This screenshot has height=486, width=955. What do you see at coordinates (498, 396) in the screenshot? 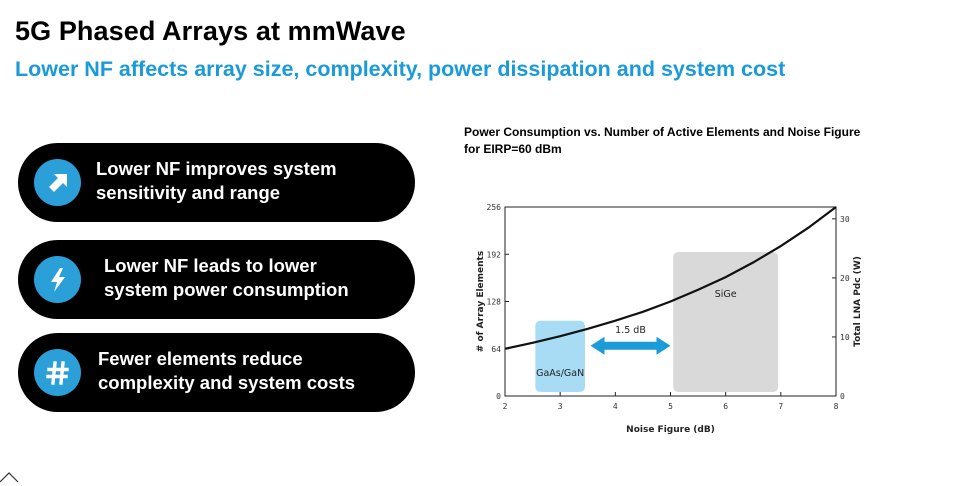
I see `y-tick-label: 0` at bounding box center [498, 396].